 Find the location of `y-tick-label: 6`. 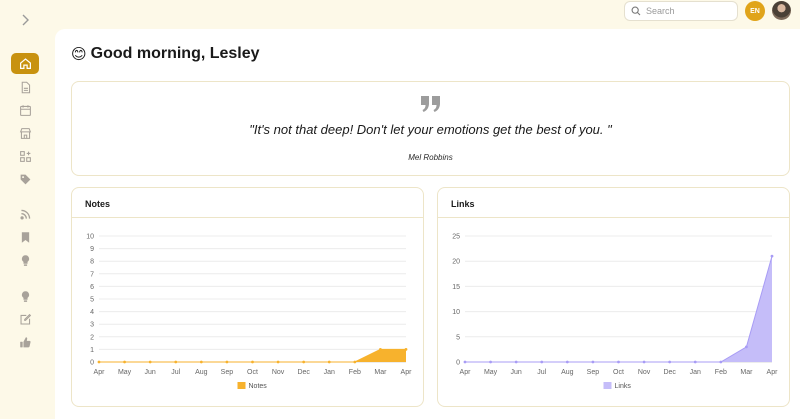

y-tick-label: 6 is located at coordinates (92, 287).